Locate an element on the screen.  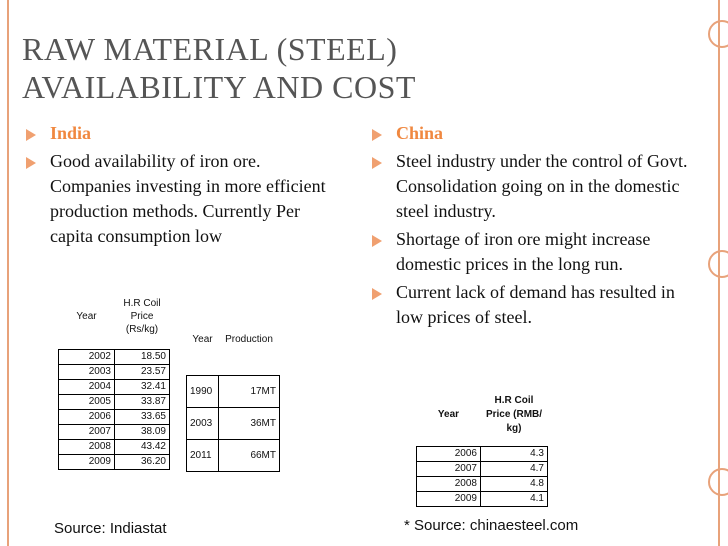
table-cell: 4.3 is located at coordinates (514, 453).